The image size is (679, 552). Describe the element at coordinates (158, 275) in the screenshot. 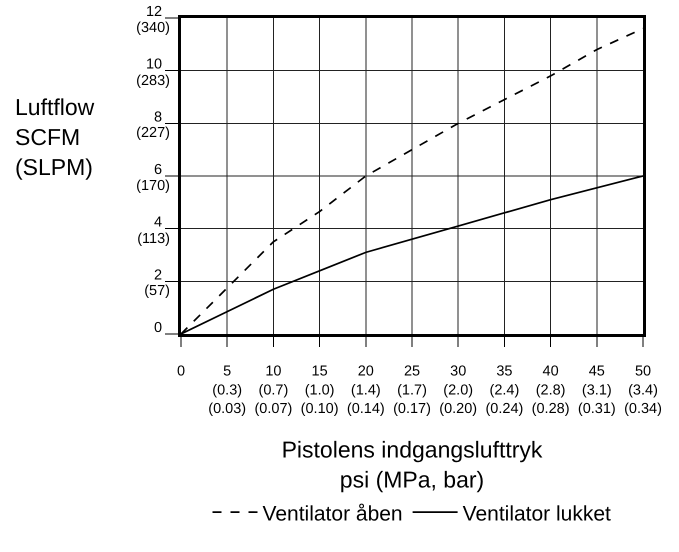

I see `y-tick-label: 2` at that location.